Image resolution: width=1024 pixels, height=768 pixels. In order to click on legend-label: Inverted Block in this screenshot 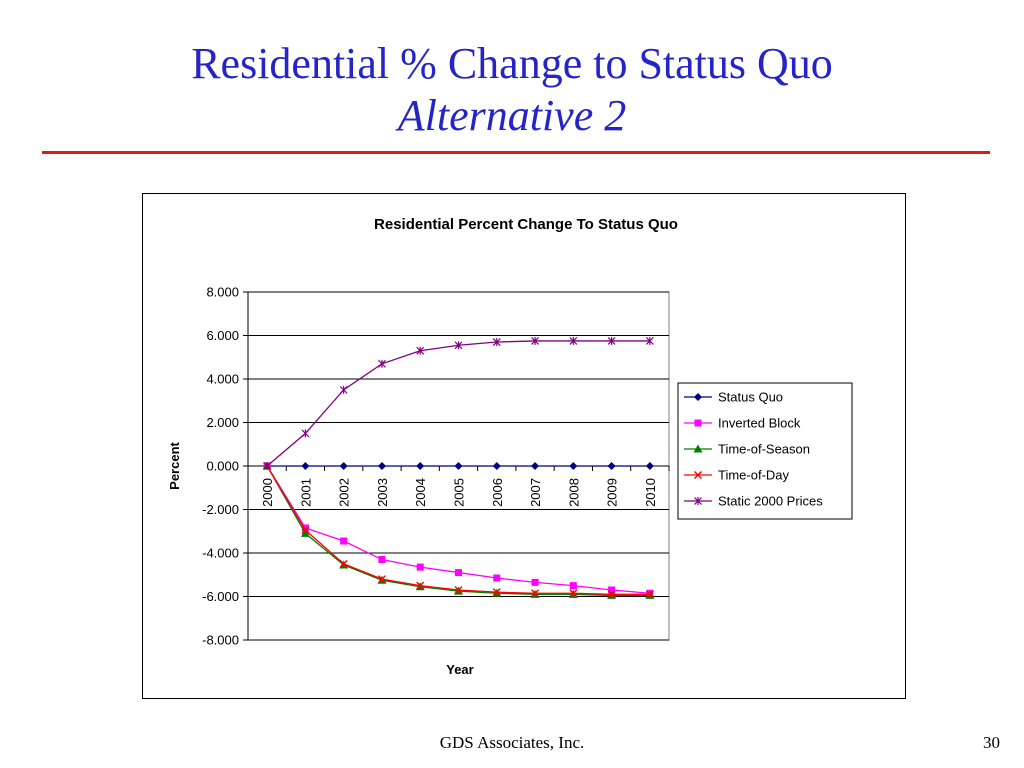, I will do `click(759, 423)`.